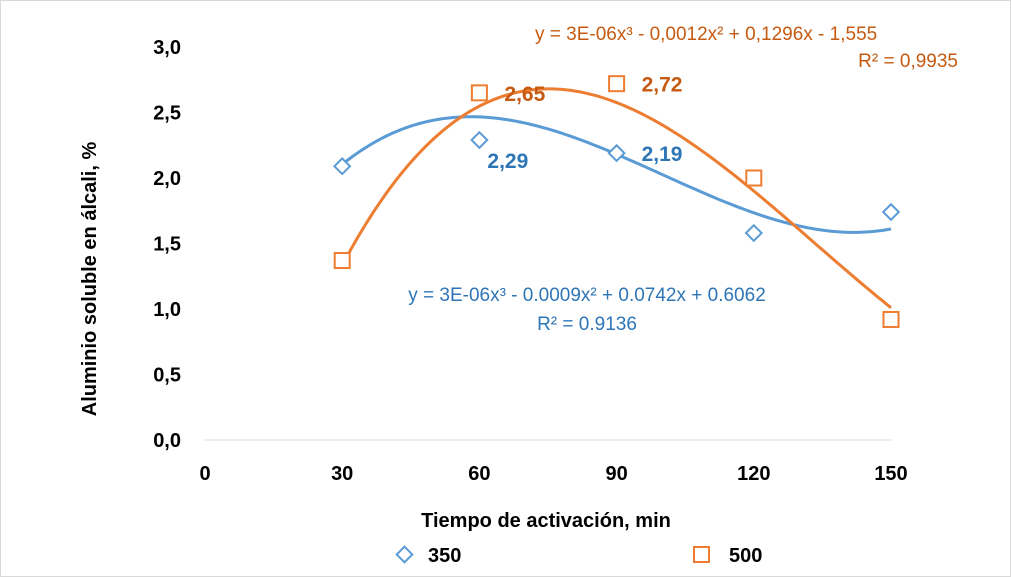 Image resolution: width=1011 pixels, height=577 pixels. I want to click on data-label-500: 2,65, so click(524, 94).